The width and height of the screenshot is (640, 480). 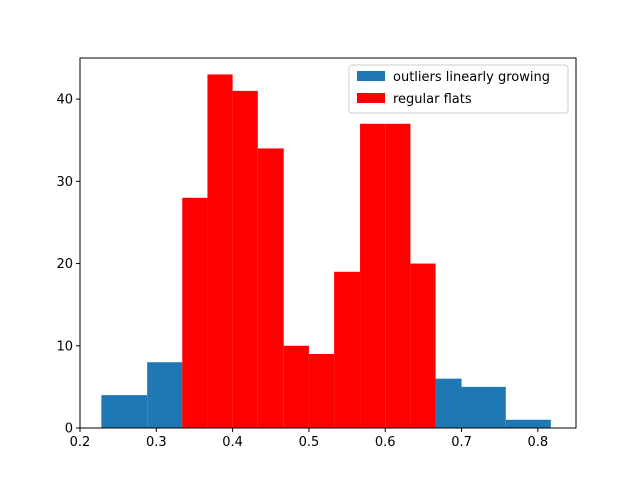 What do you see at coordinates (232, 442) in the screenshot?
I see `x-tick-label: 0.4` at bounding box center [232, 442].